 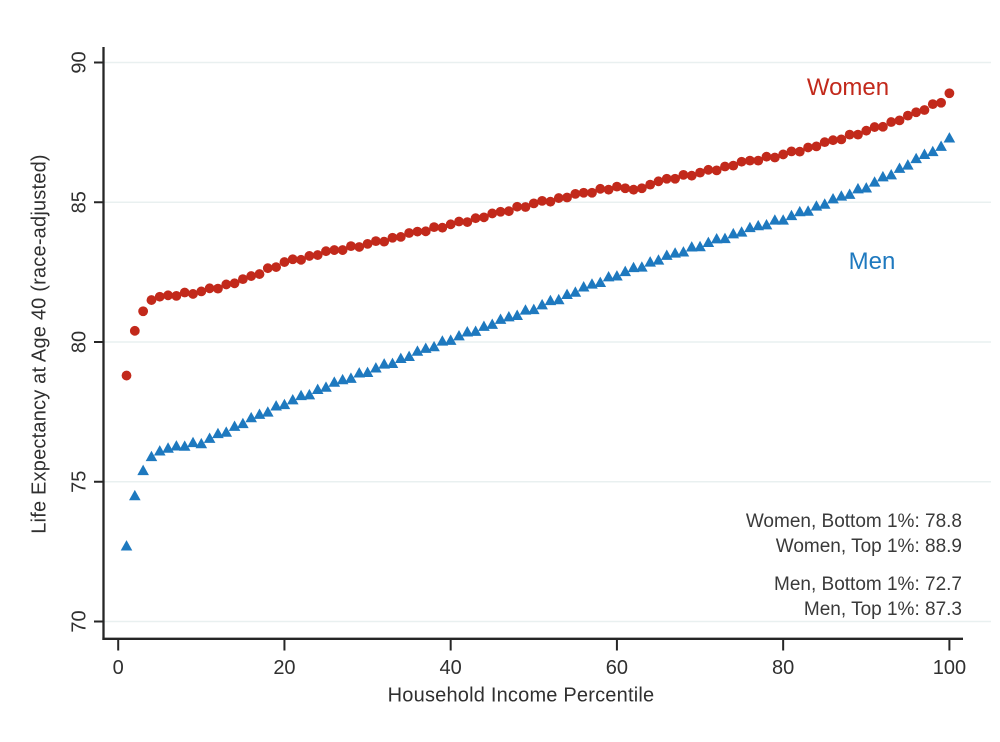 What do you see at coordinates (868, 597) in the screenshot?
I see `annotation-men-block: Men, Bottom 1%: 72.7 Men, Top 1%: 87.3` at bounding box center [868, 597].